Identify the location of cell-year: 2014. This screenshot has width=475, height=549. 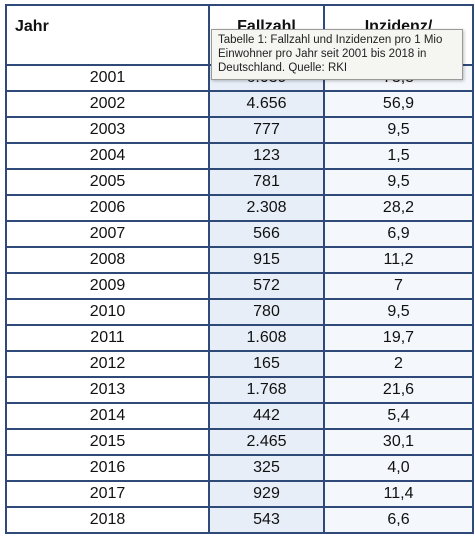
(107, 416).